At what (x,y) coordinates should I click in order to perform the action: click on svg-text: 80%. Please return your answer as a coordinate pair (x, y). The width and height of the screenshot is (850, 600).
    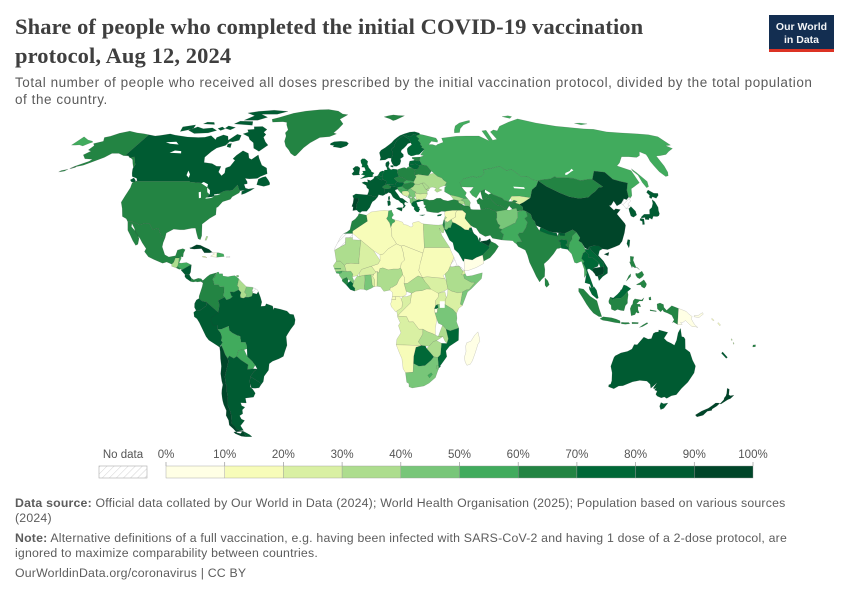
    Looking at the image, I should click on (635, 455).